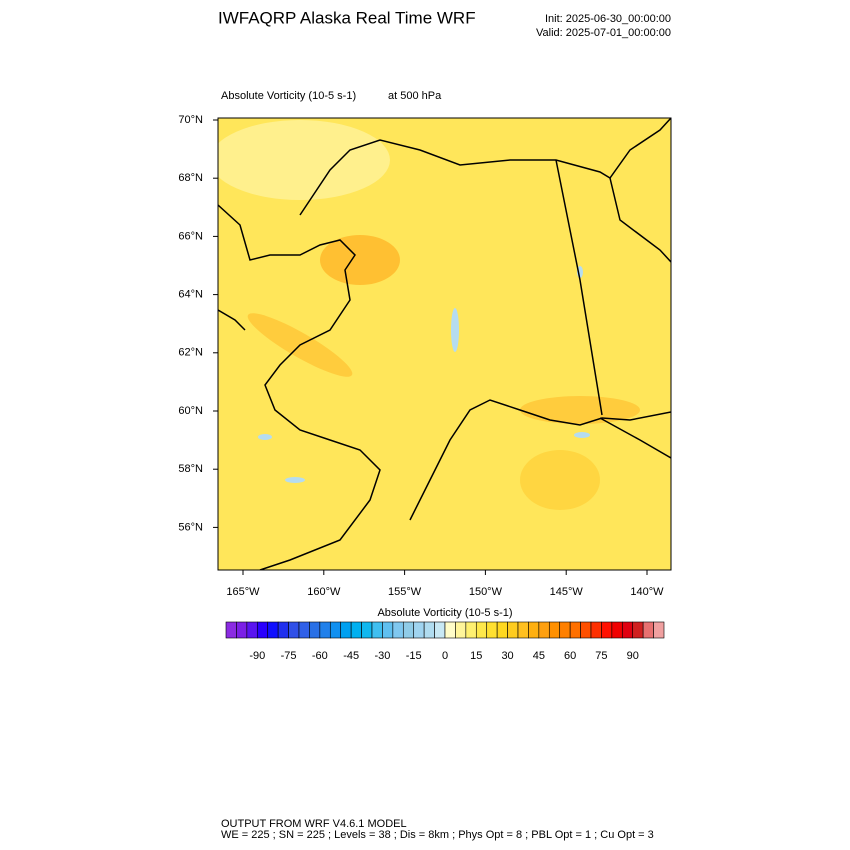 The image size is (850, 850). What do you see at coordinates (198, 323) in the screenshot?
I see `lat-labels: 70°N 68°N 66°N 64°N 62°N 60°N 58°N 56°N` at bounding box center [198, 323].